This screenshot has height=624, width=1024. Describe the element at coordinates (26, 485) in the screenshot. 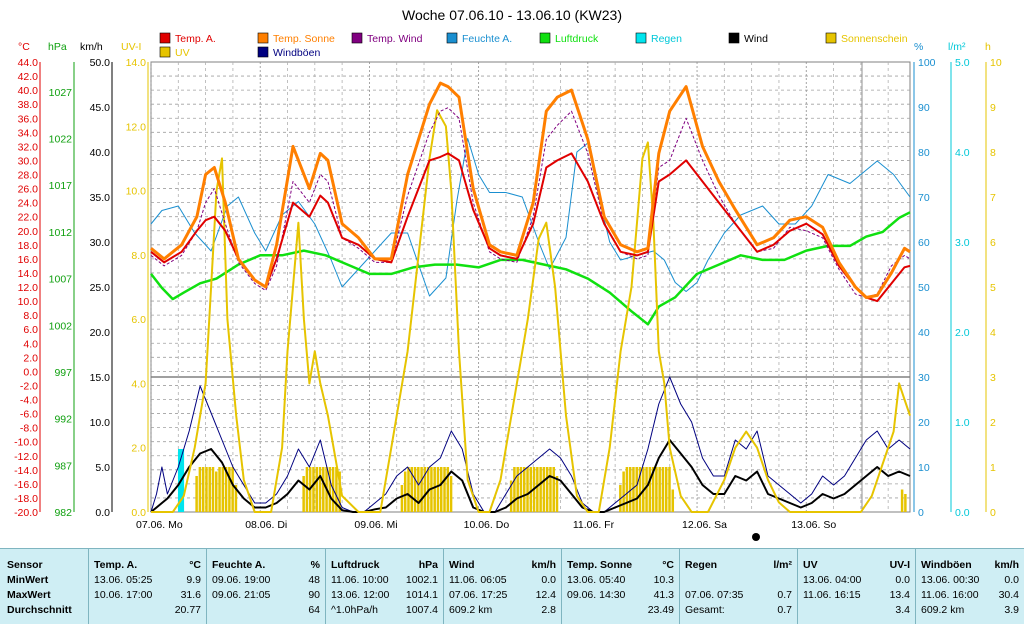

I see `temp-tick-label: -16.0` at that location.